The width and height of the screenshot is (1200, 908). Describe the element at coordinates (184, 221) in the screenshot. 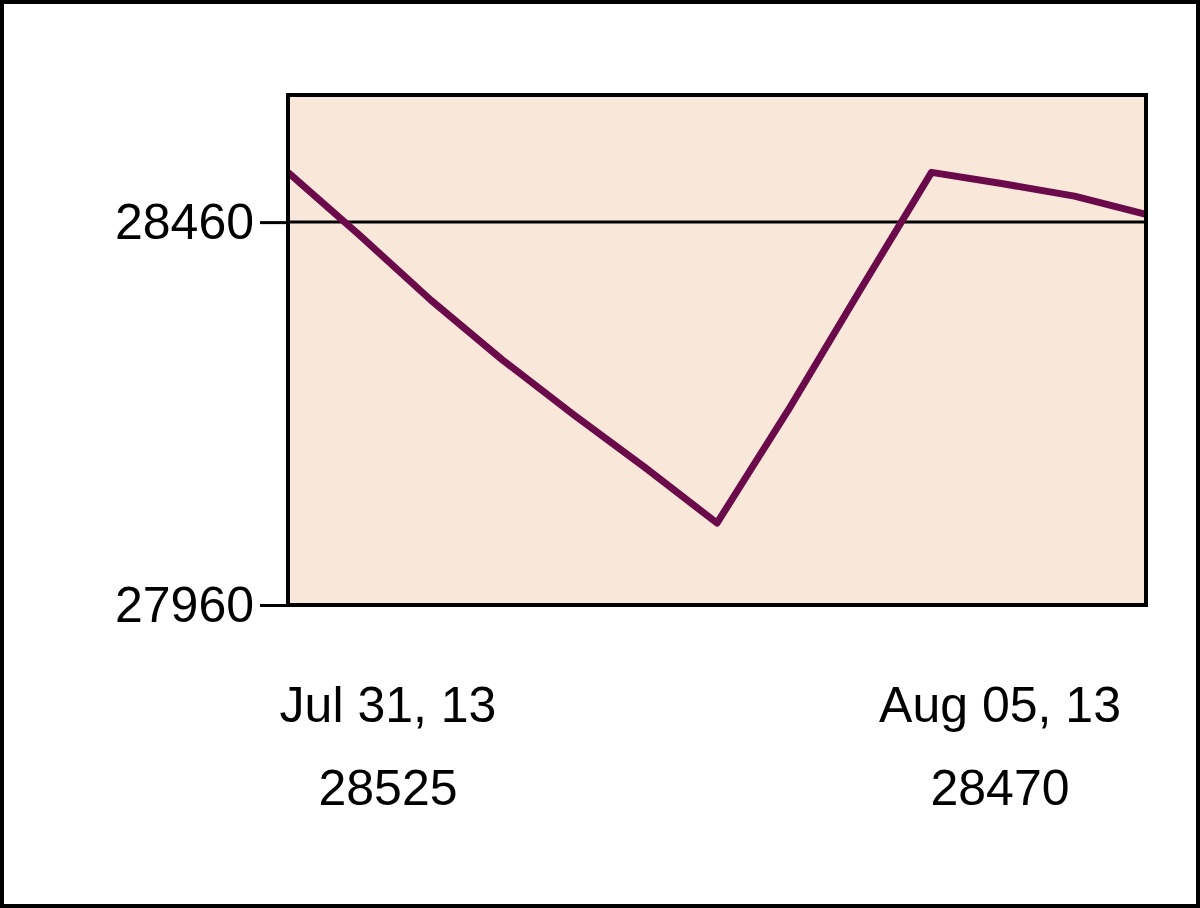

I see `y-tick-label: 28460` at that location.